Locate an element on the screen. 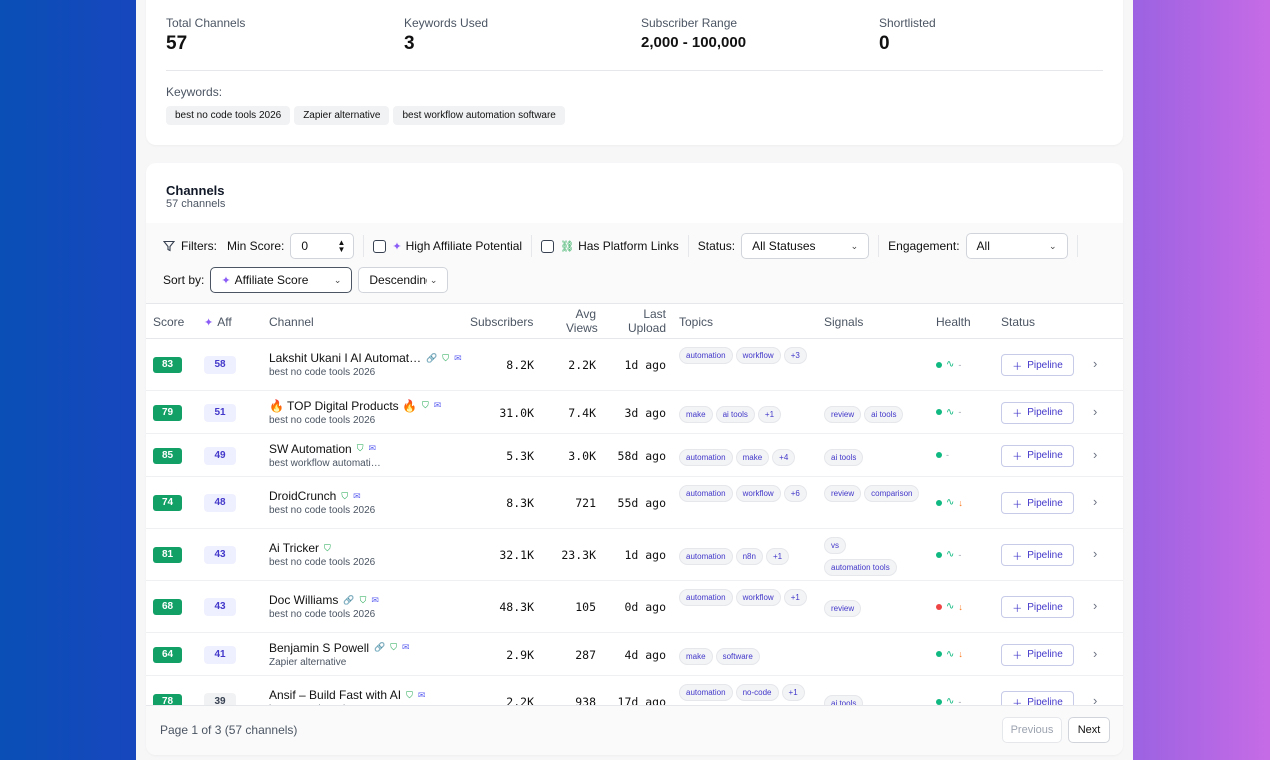  affiliate-score-badge: 58 is located at coordinates (220, 365).